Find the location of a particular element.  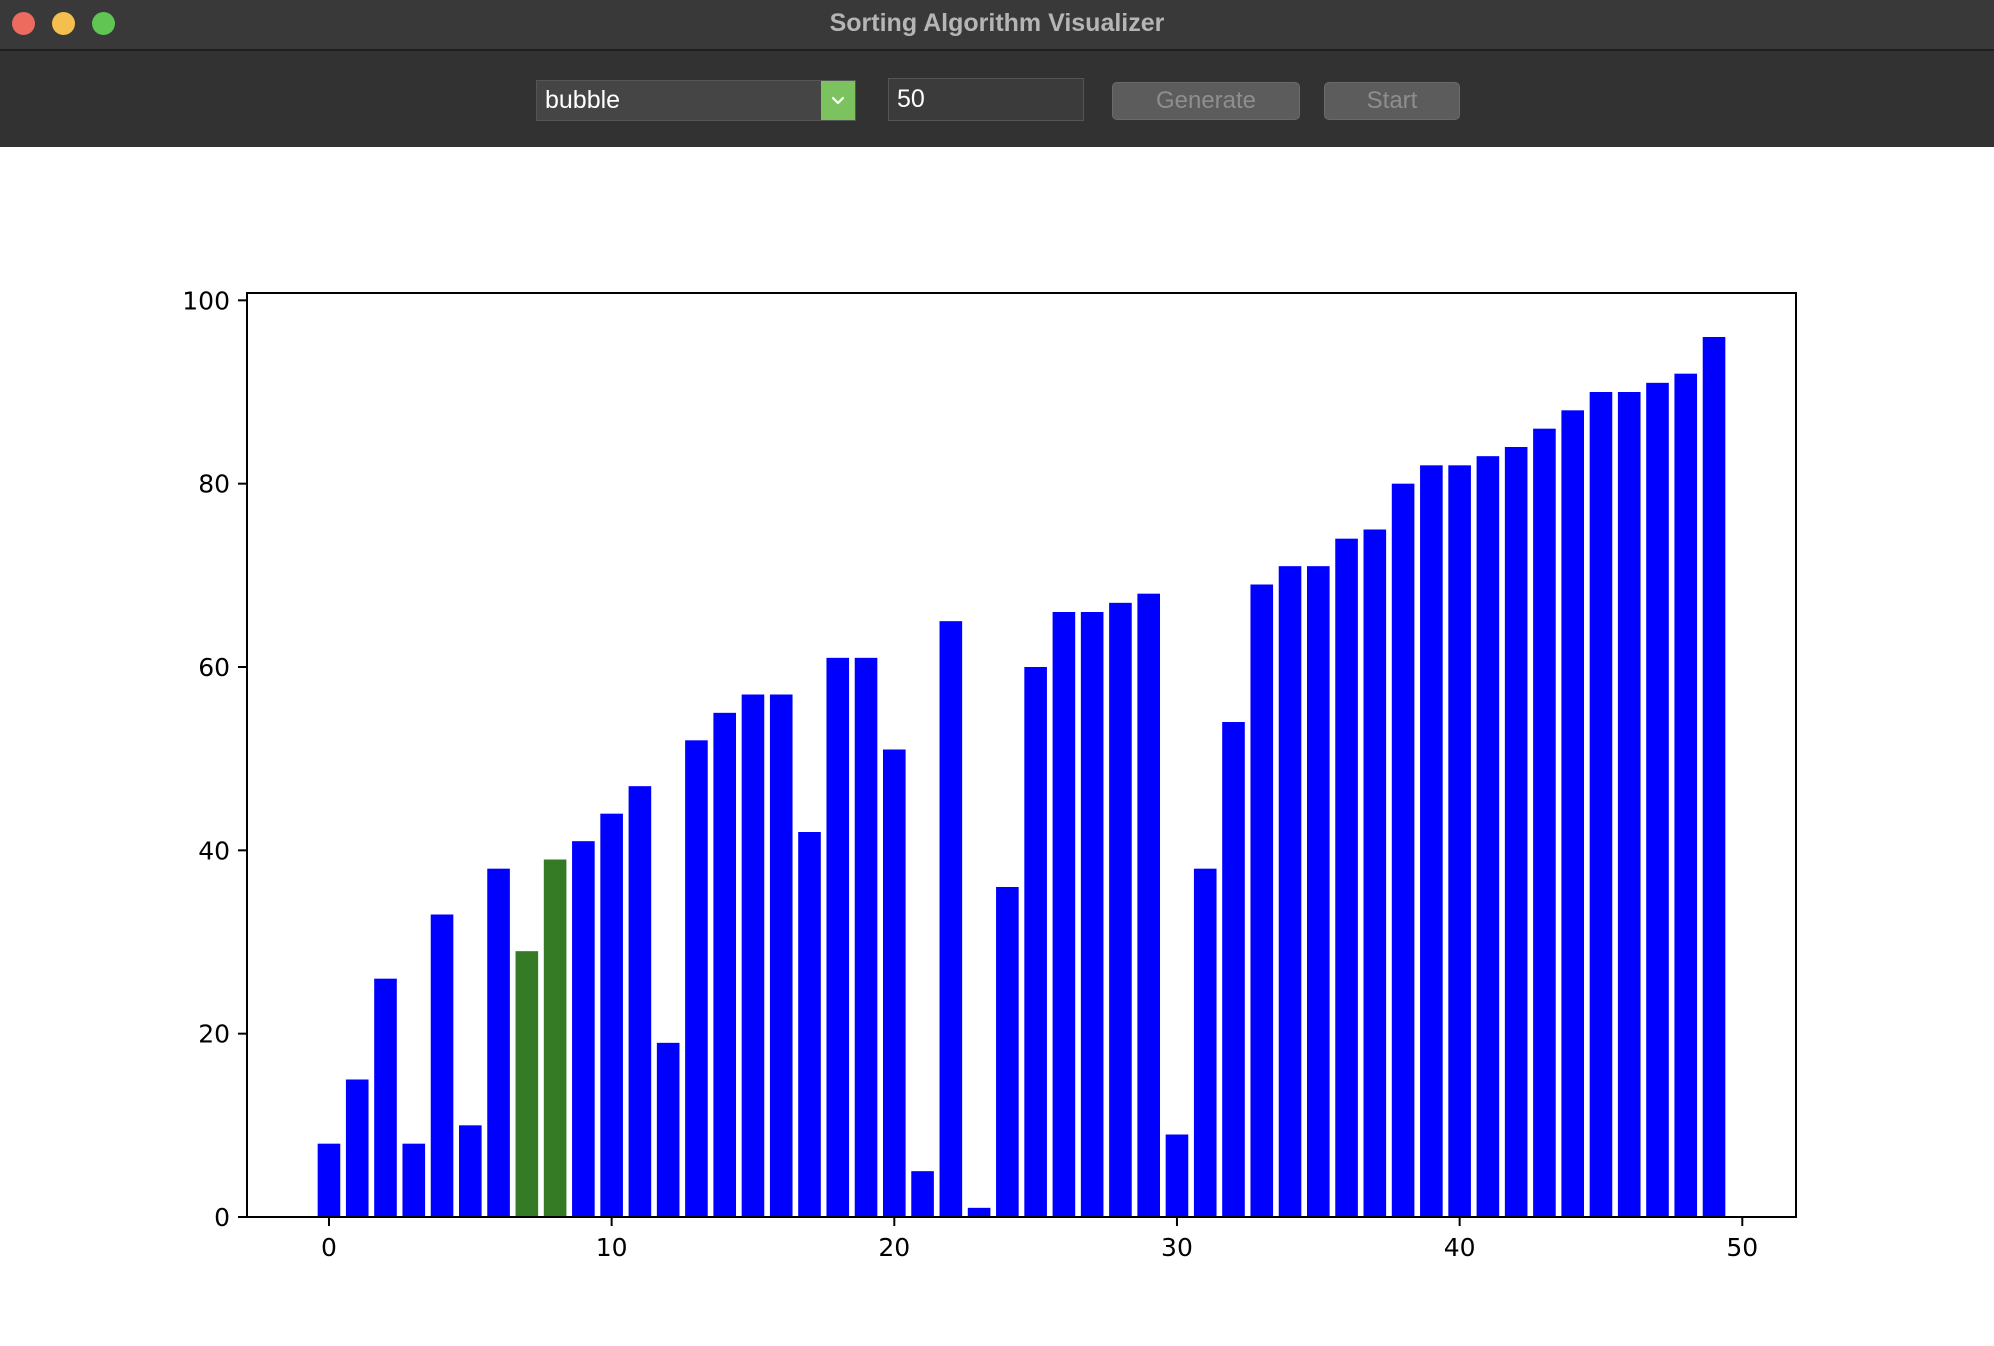

window-title: Sorting Algorithm Visualizer is located at coordinates (997, 23).